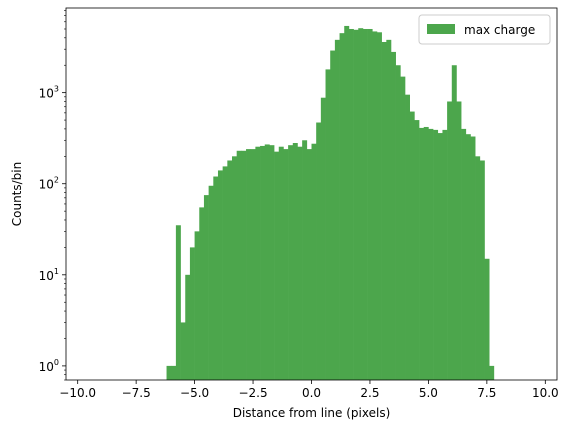  I want to click on x-tick-label: −5.0, so click(194, 393).